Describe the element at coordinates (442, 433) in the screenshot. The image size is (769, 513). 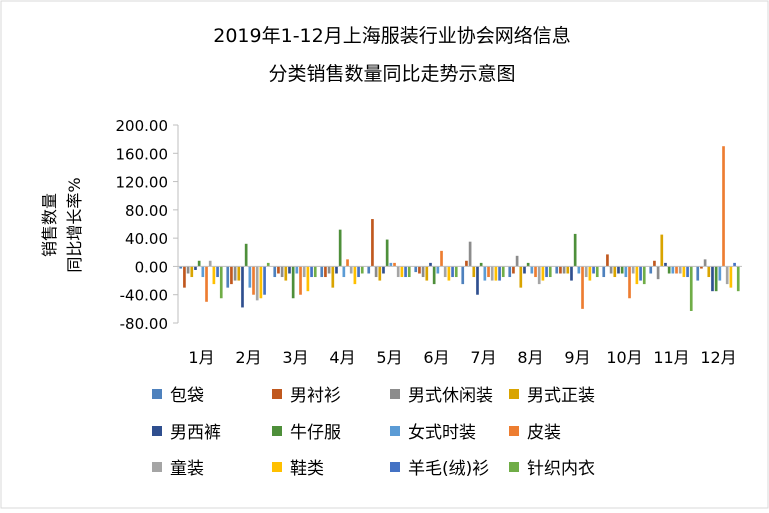
I see `legend-label: 女式时装` at that location.